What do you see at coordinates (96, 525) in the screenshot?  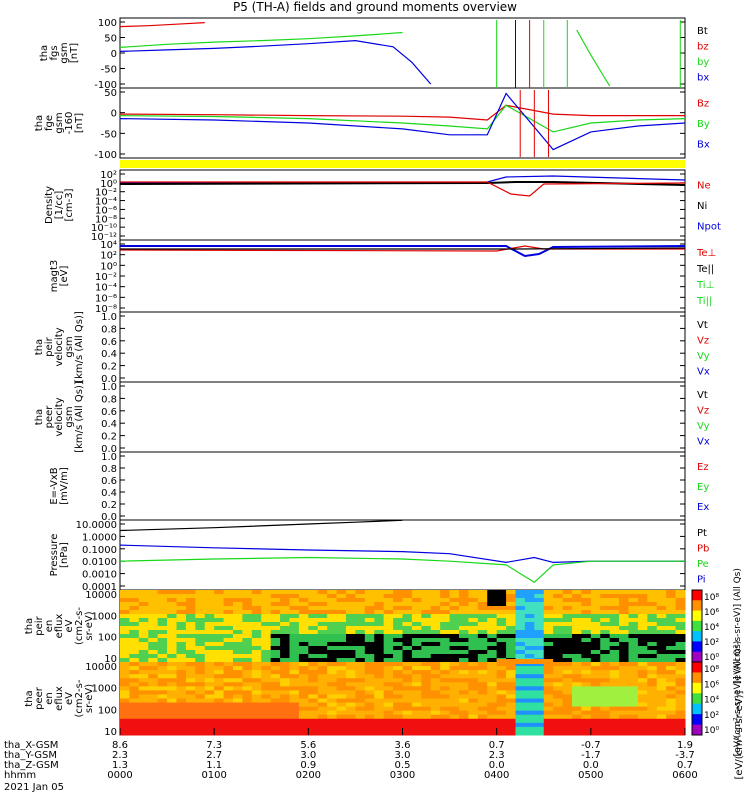 I see `y-tick-label: 10.0000` at bounding box center [96, 525].